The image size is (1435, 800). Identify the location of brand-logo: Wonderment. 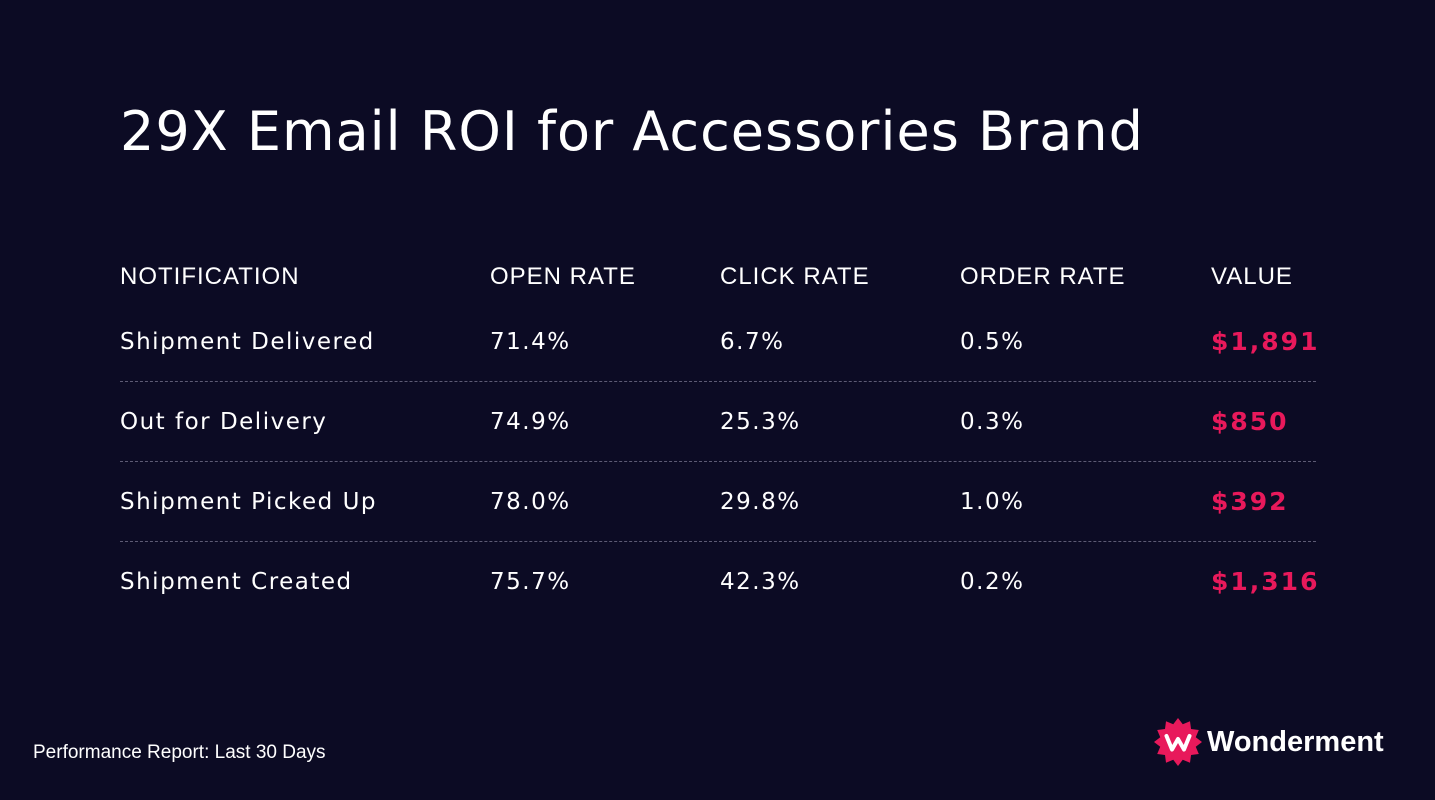
(1268, 742).